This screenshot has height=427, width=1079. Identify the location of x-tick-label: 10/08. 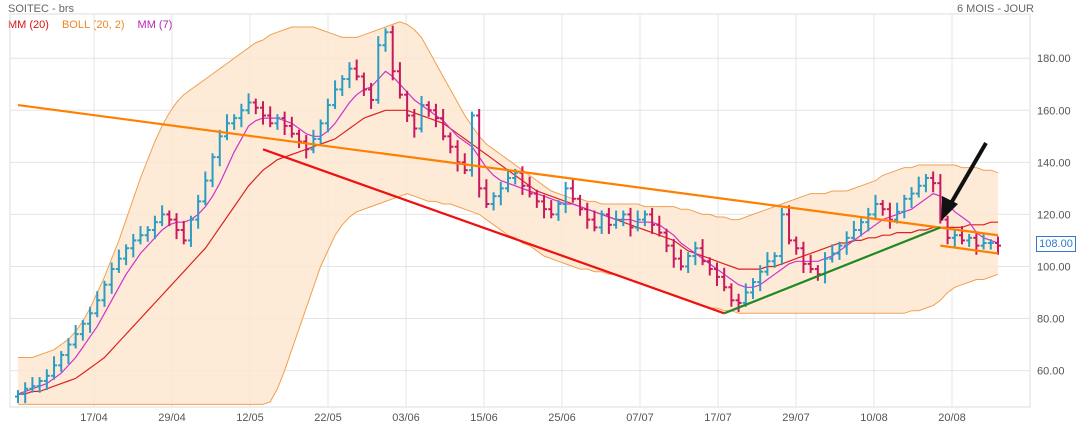
(874, 418).